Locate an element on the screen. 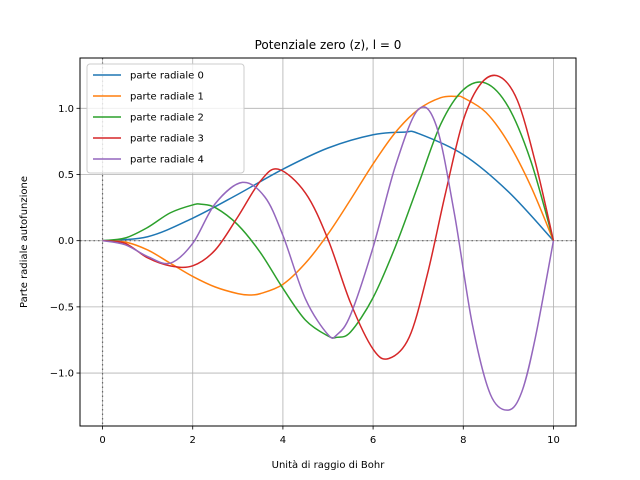 The width and height of the screenshot is (640, 480). legend-box is located at coordinates (165, 118).